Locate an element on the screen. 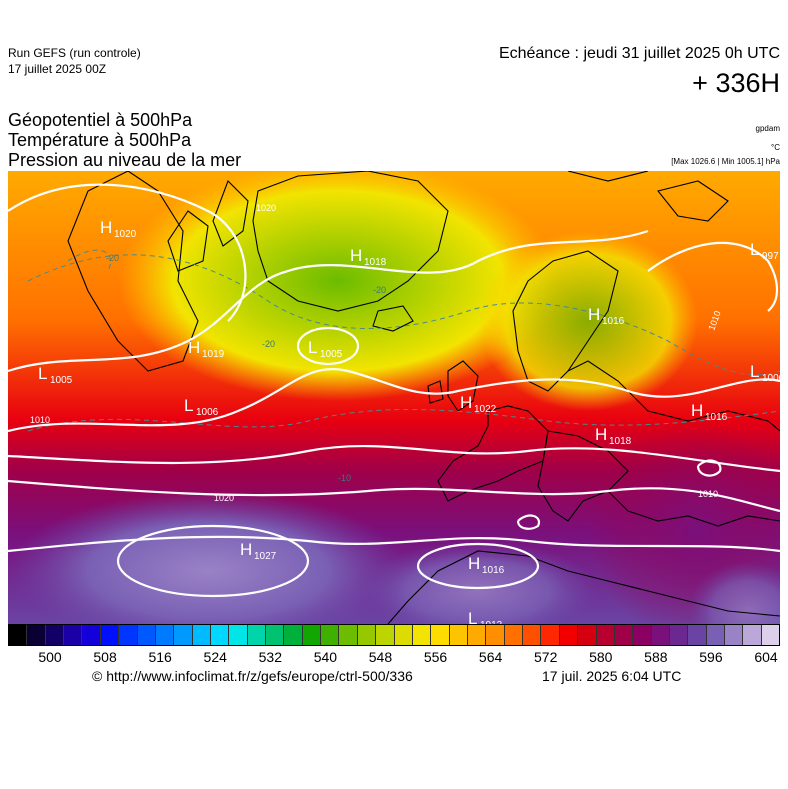 The height and width of the screenshot is (789, 788). title-pressure: Pression au niveau de la mer is located at coordinates (125, 160).